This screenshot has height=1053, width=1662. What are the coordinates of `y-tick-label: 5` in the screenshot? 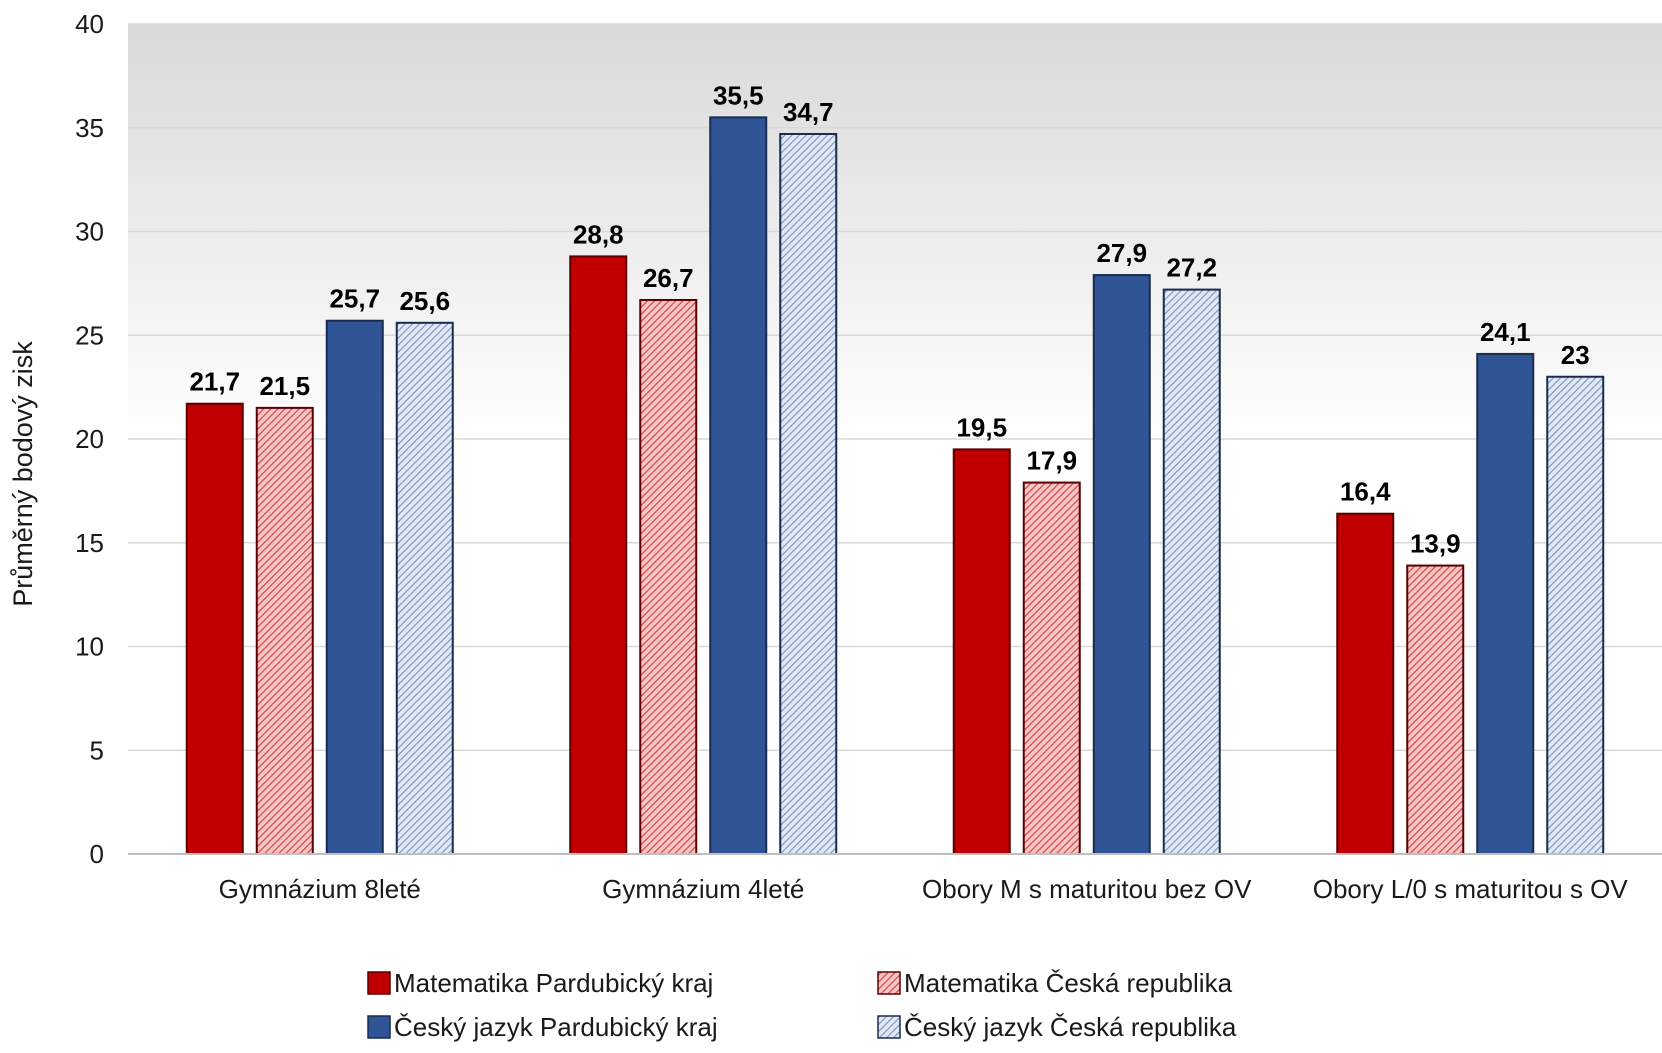 It's located at (97, 750).